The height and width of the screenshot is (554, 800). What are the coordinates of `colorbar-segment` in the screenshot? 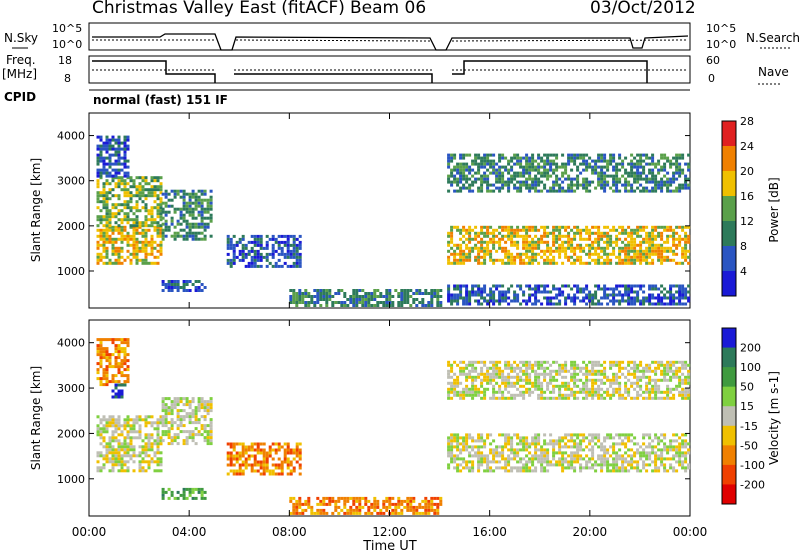 It's located at (729, 184).